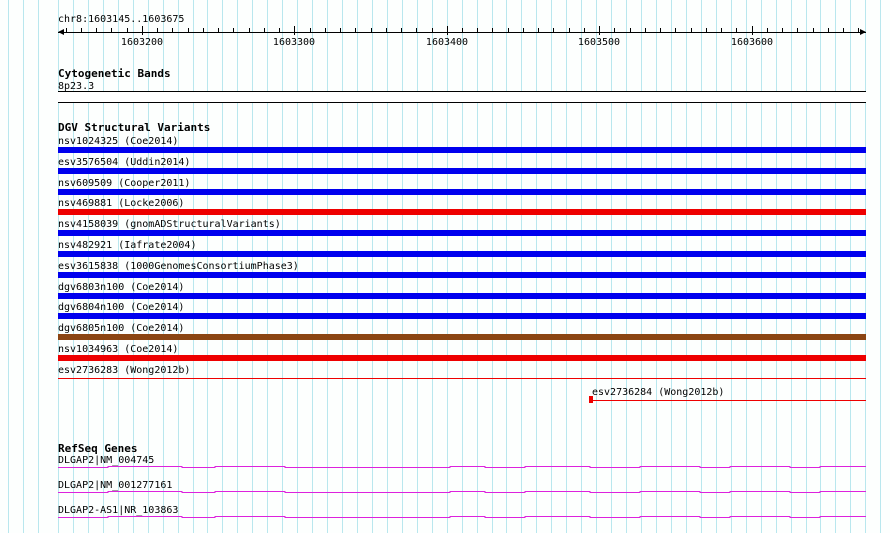 Image resolution: width=890 pixels, height=533 pixels. I want to click on cytoband-rect, so click(462, 97).